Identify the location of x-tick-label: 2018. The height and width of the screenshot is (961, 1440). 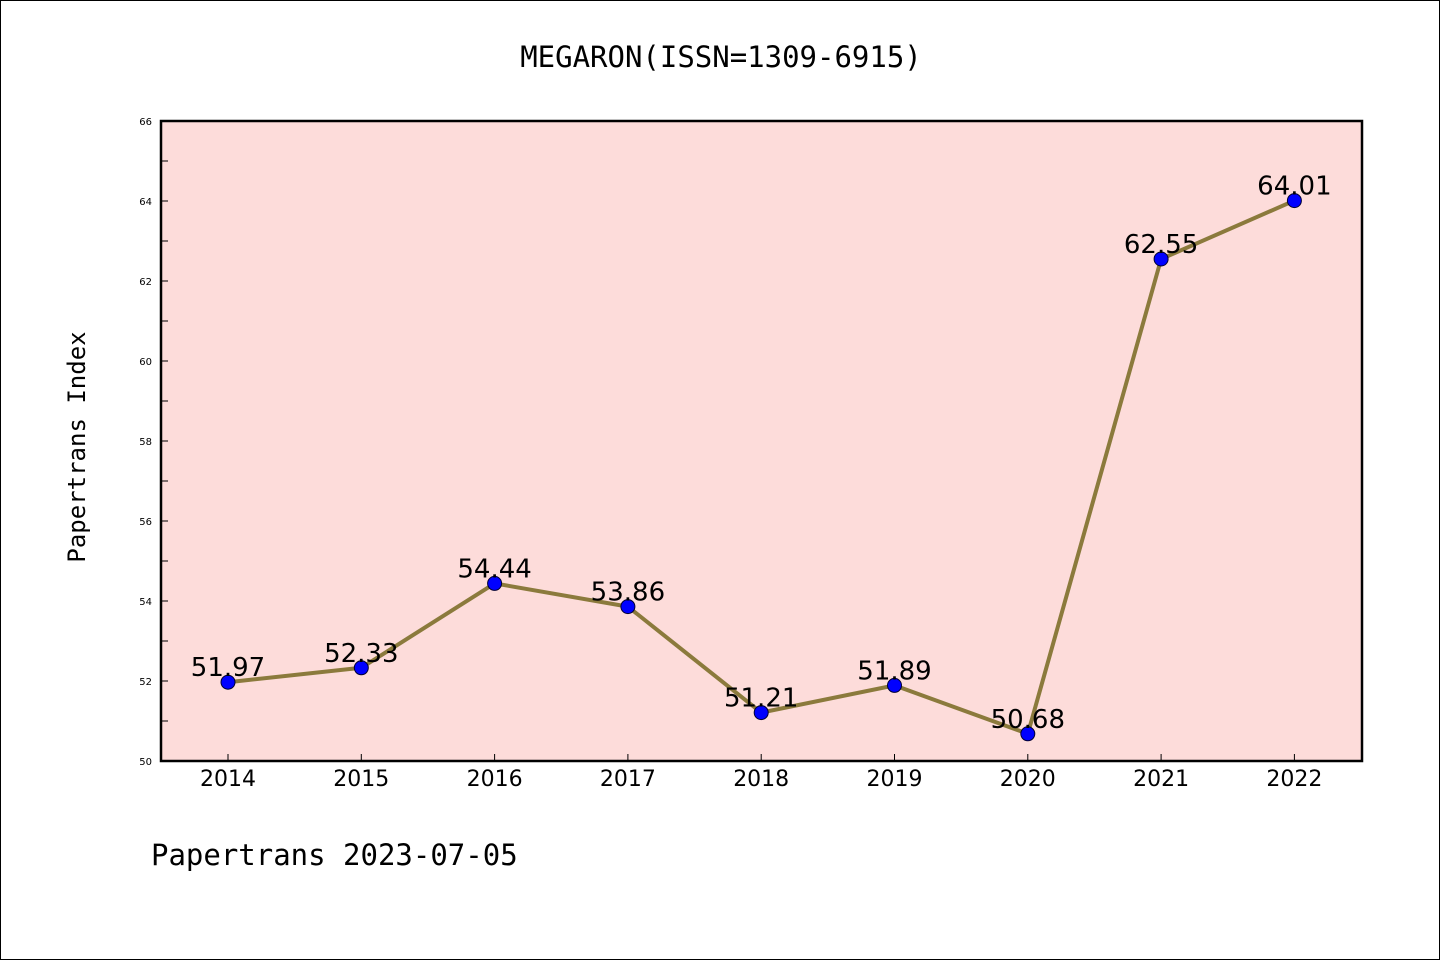
(761, 779).